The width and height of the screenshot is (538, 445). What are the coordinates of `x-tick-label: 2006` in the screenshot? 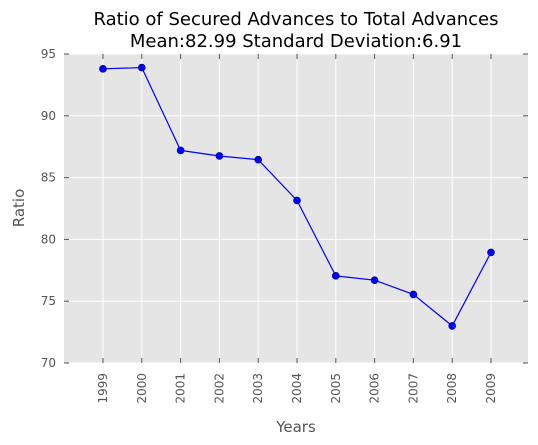 It's located at (375, 388).